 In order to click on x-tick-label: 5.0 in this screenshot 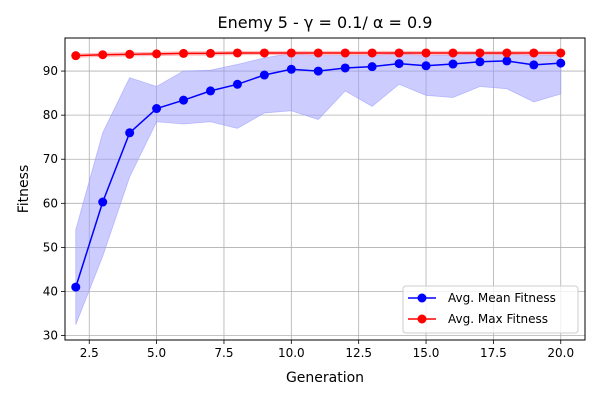, I will do `click(156, 353)`.